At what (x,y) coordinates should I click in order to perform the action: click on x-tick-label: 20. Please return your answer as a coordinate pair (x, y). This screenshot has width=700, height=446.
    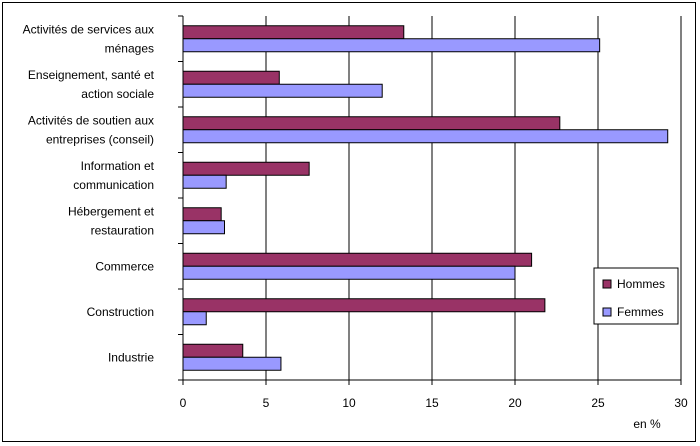
    Looking at the image, I should click on (515, 403).